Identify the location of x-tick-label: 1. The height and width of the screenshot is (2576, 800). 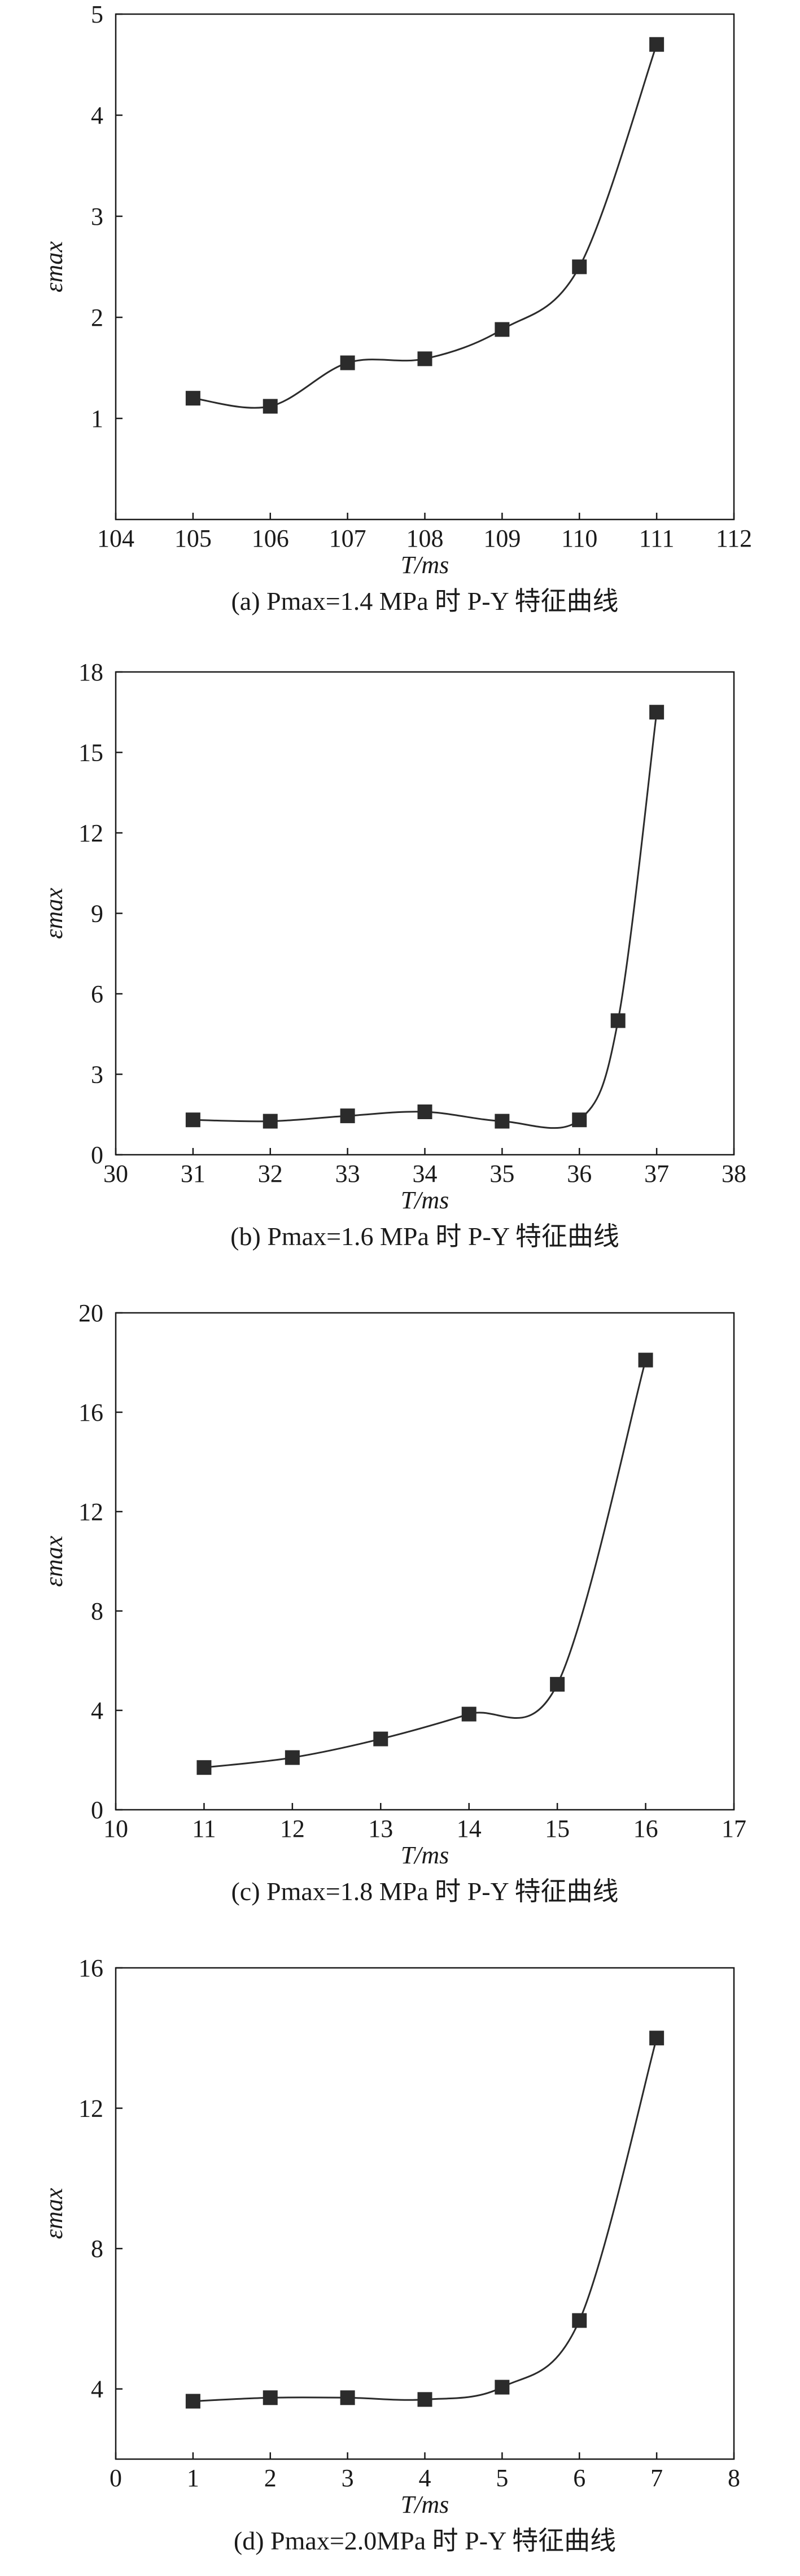
(193, 2478).